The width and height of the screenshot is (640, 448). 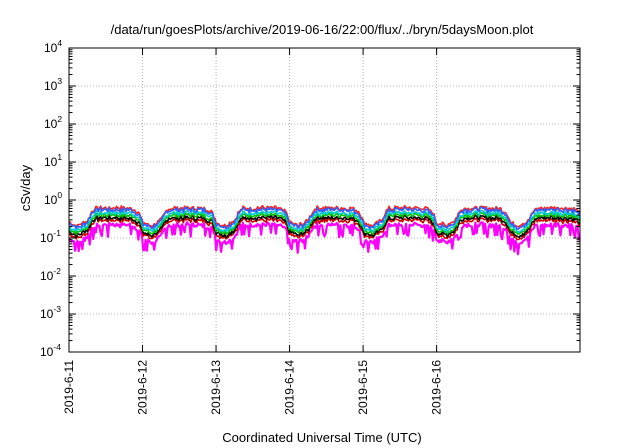 I want to click on y-tick-exponent: 1, so click(x=59, y=157).